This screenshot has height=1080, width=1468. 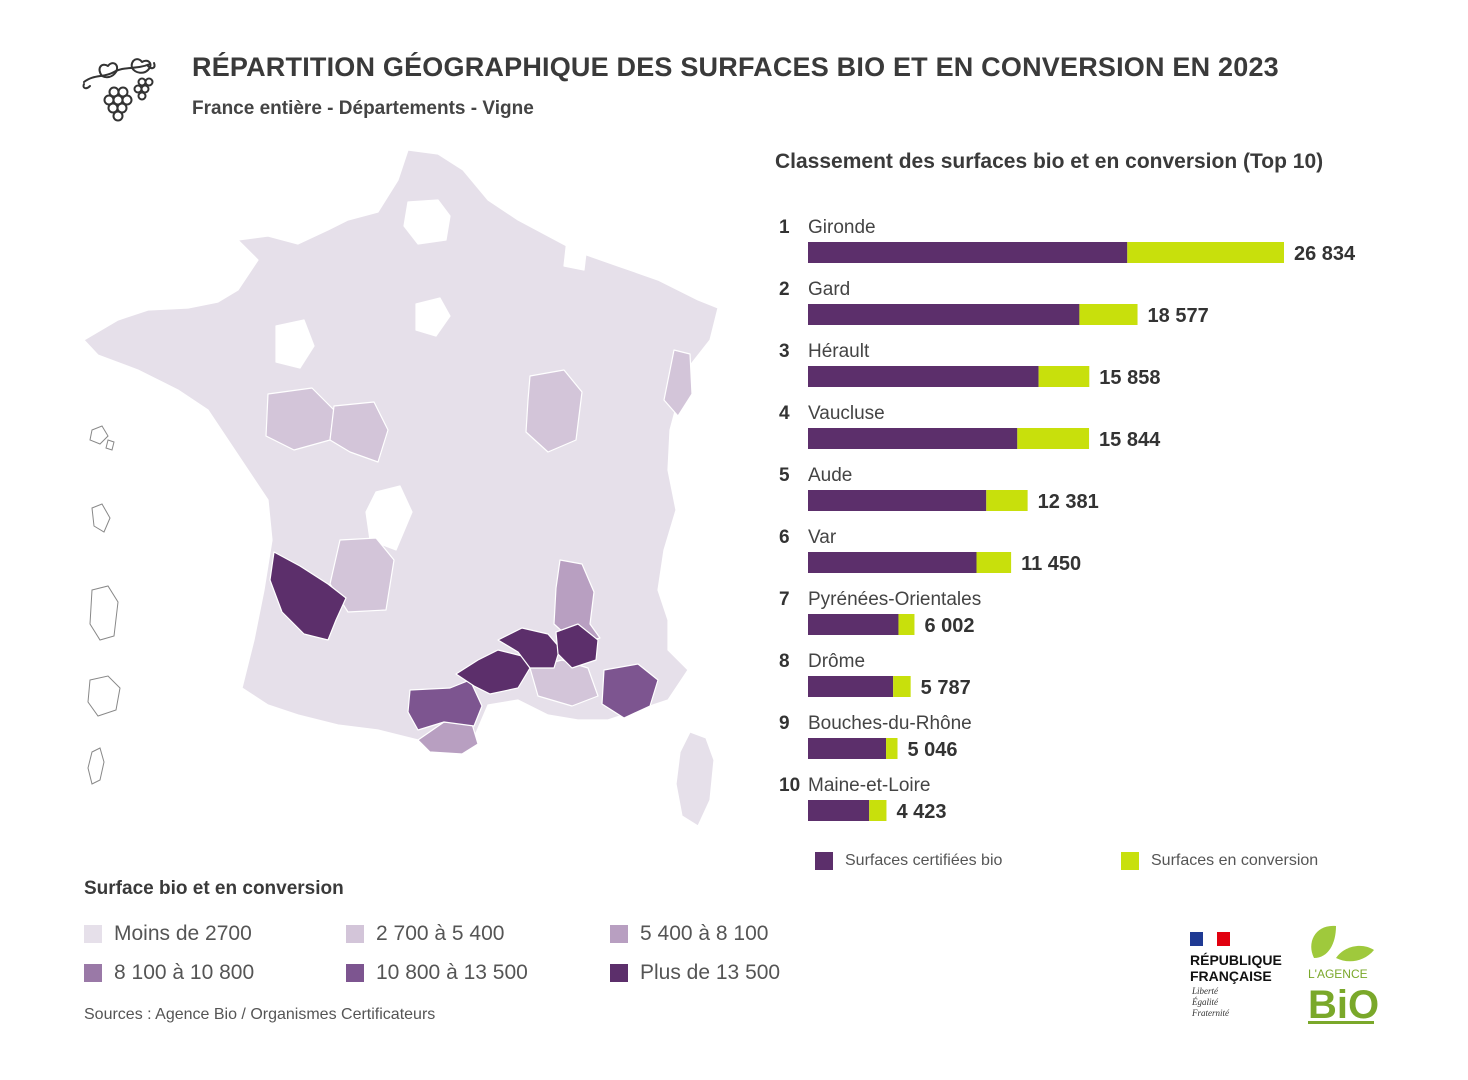 I want to click on rank-category-label: Gard, so click(x=829, y=289).